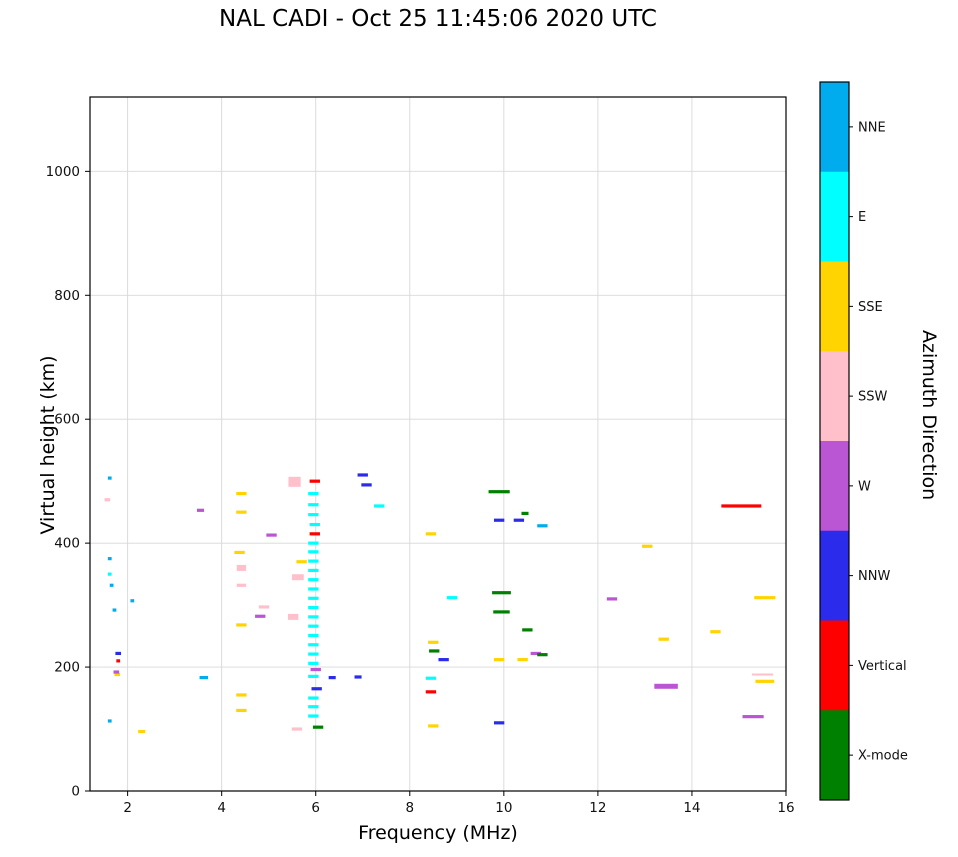  Describe the element at coordinates (282, 604) in the screenshot. I see `series-e` at that location.